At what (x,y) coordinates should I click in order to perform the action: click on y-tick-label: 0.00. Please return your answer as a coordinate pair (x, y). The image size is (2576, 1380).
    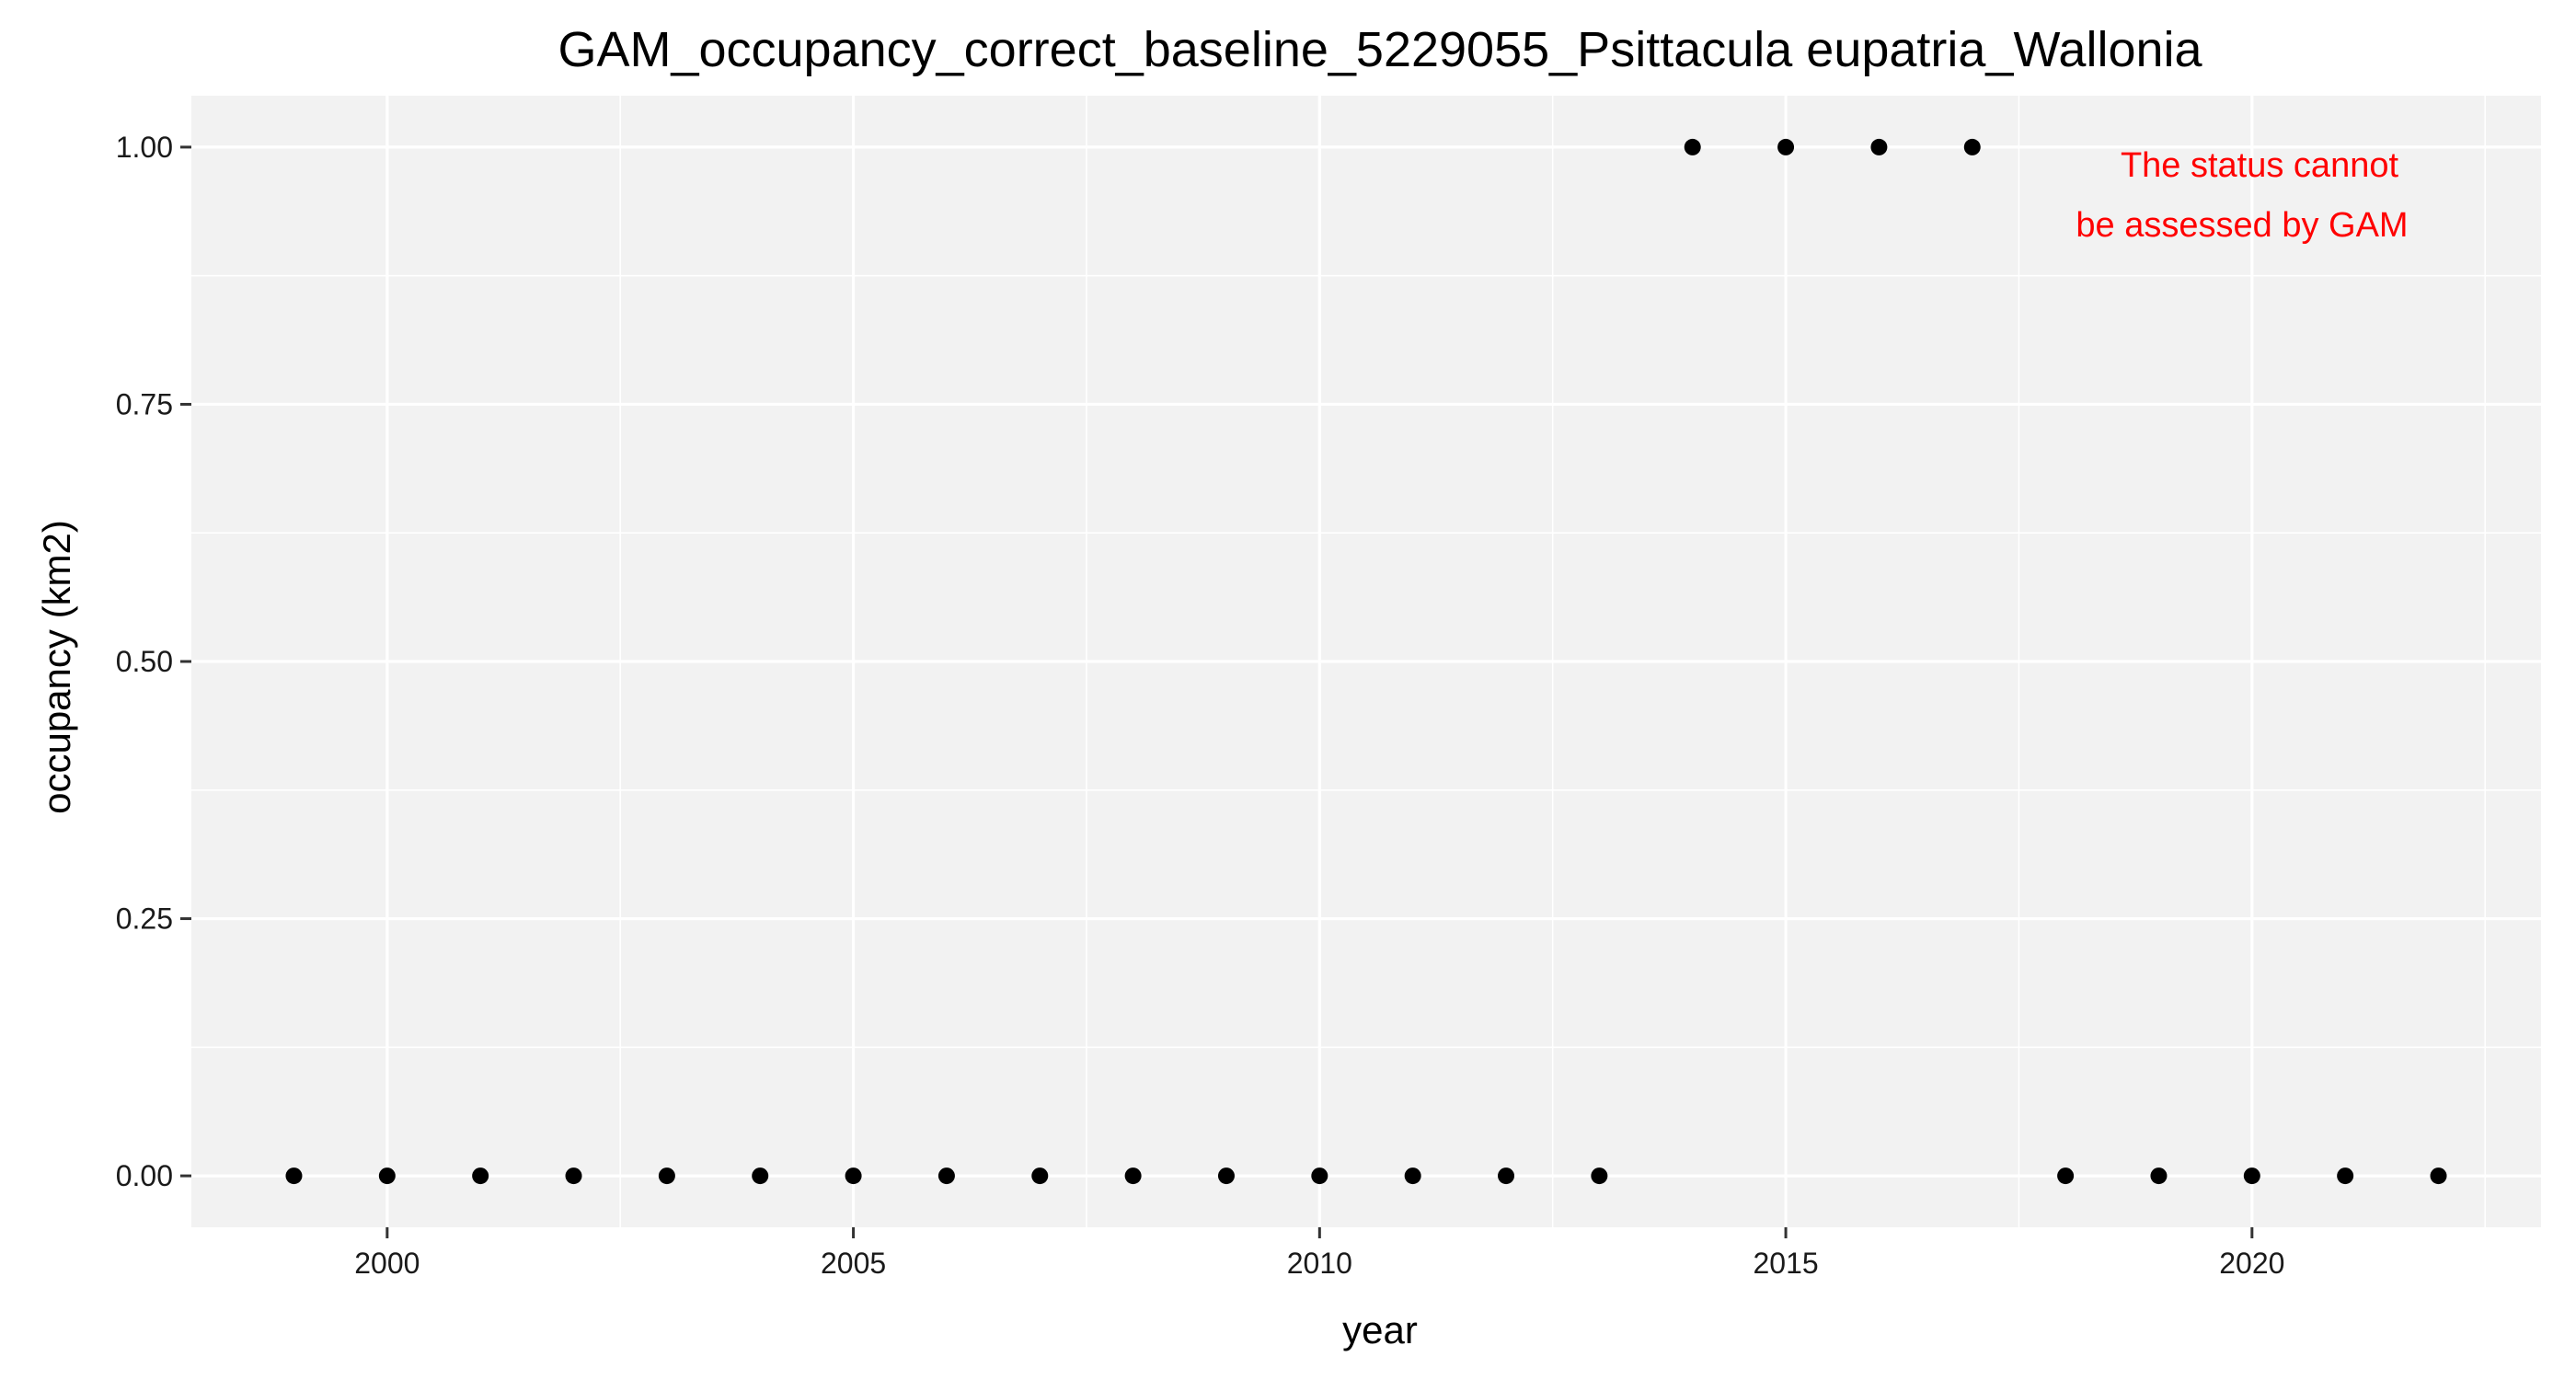
    Looking at the image, I should click on (144, 1175).